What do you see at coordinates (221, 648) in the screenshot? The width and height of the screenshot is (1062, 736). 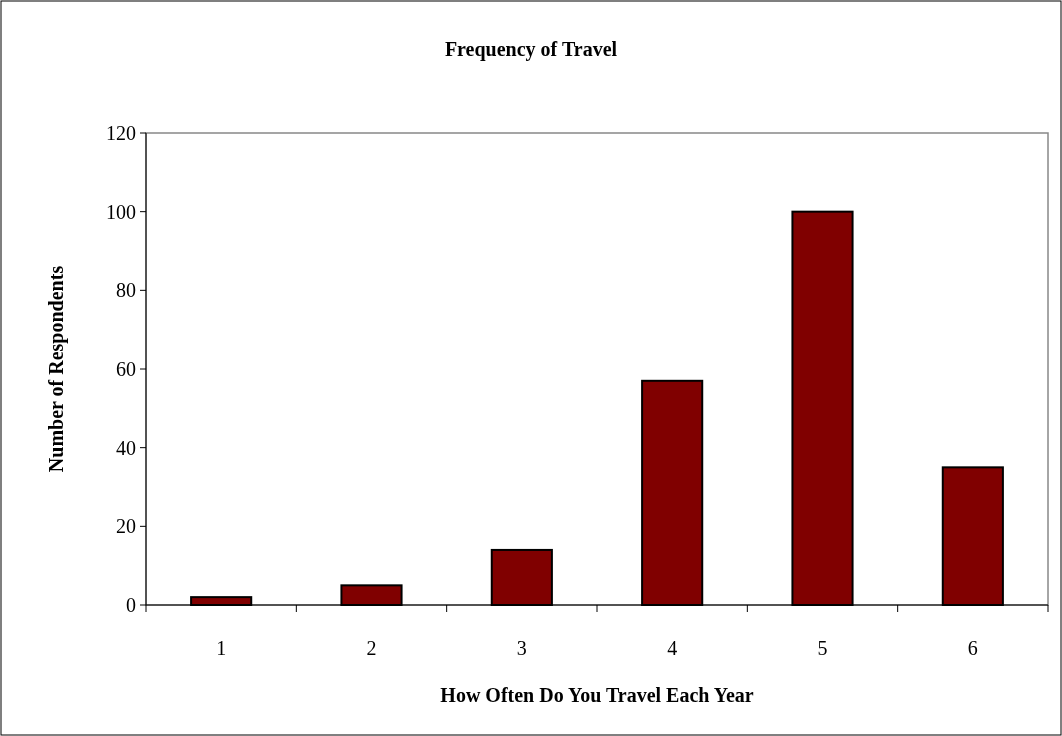 I see `x-tick-label: 1` at bounding box center [221, 648].